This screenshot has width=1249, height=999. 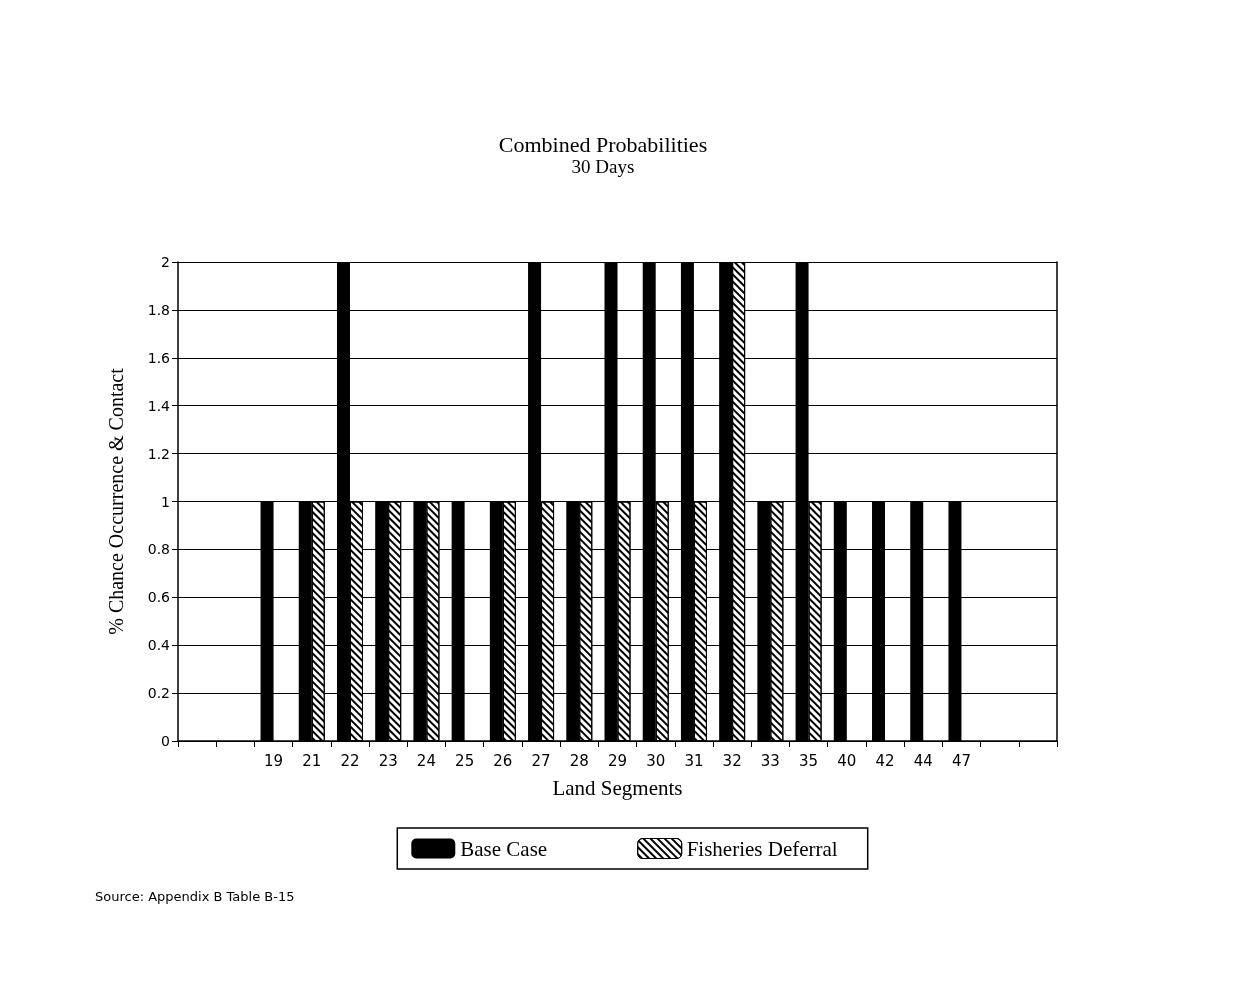 I want to click on x-tick-label: 40, so click(x=847, y=760).